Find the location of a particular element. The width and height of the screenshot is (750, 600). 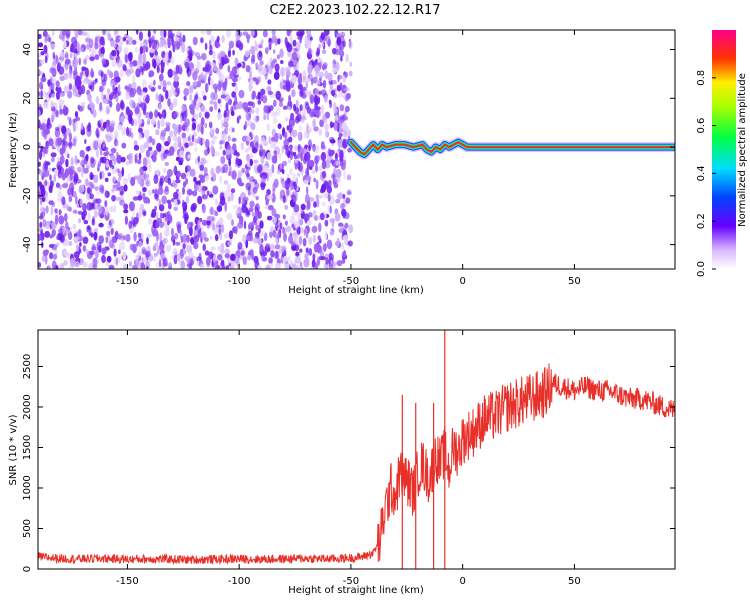

spectrogram-ytick-label: 40 is located at coordinates (27, 49).